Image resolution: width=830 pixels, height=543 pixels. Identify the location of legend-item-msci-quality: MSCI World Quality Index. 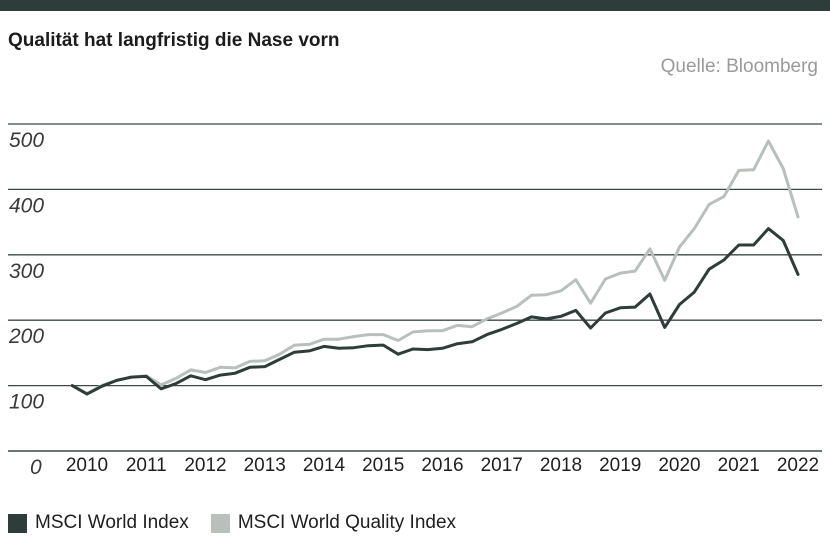
(333, 523).